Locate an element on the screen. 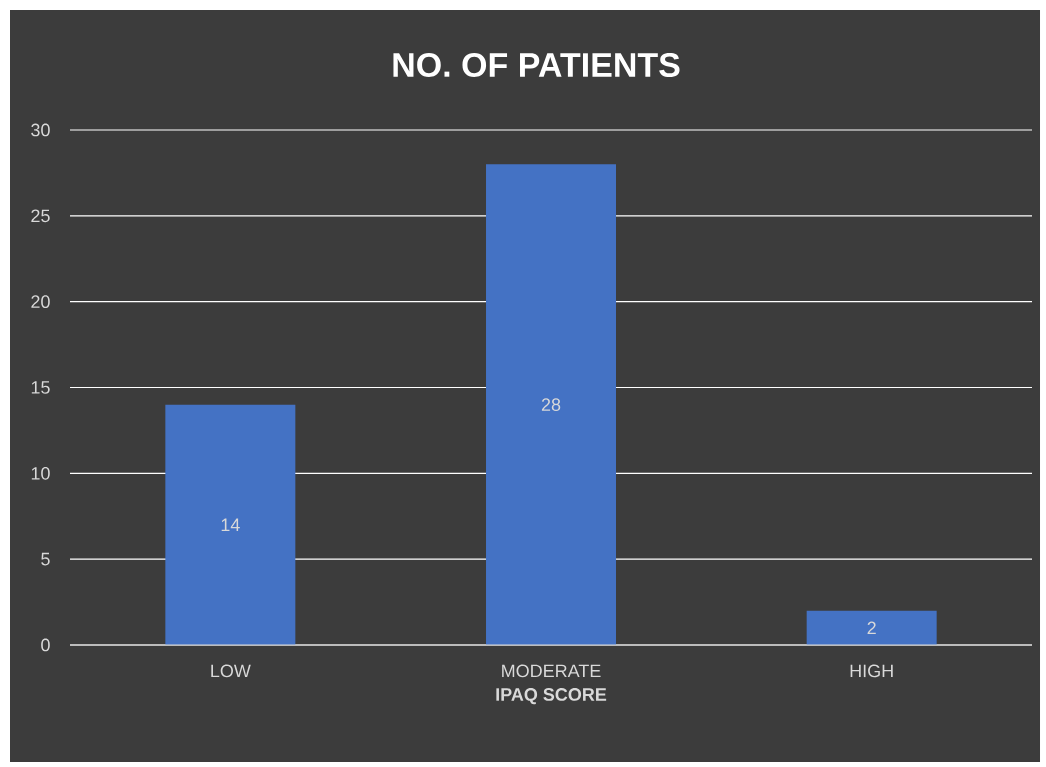 The image size is (1046, 767). y-tick-label: 25 is located at coordinates (40, 216).